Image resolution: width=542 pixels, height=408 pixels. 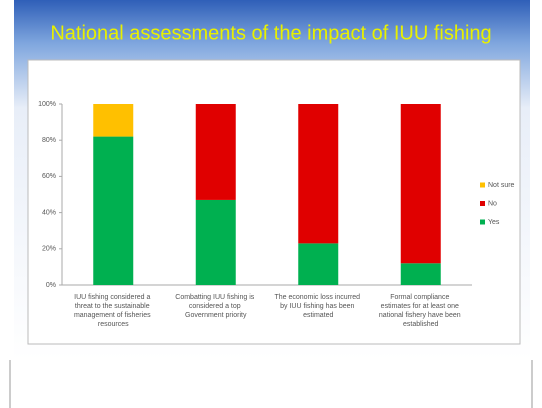 What do you see at coordinates (51, 285) in the screenshot?
I see `y-tick-label: 0%` at bounding box center [51, 285].